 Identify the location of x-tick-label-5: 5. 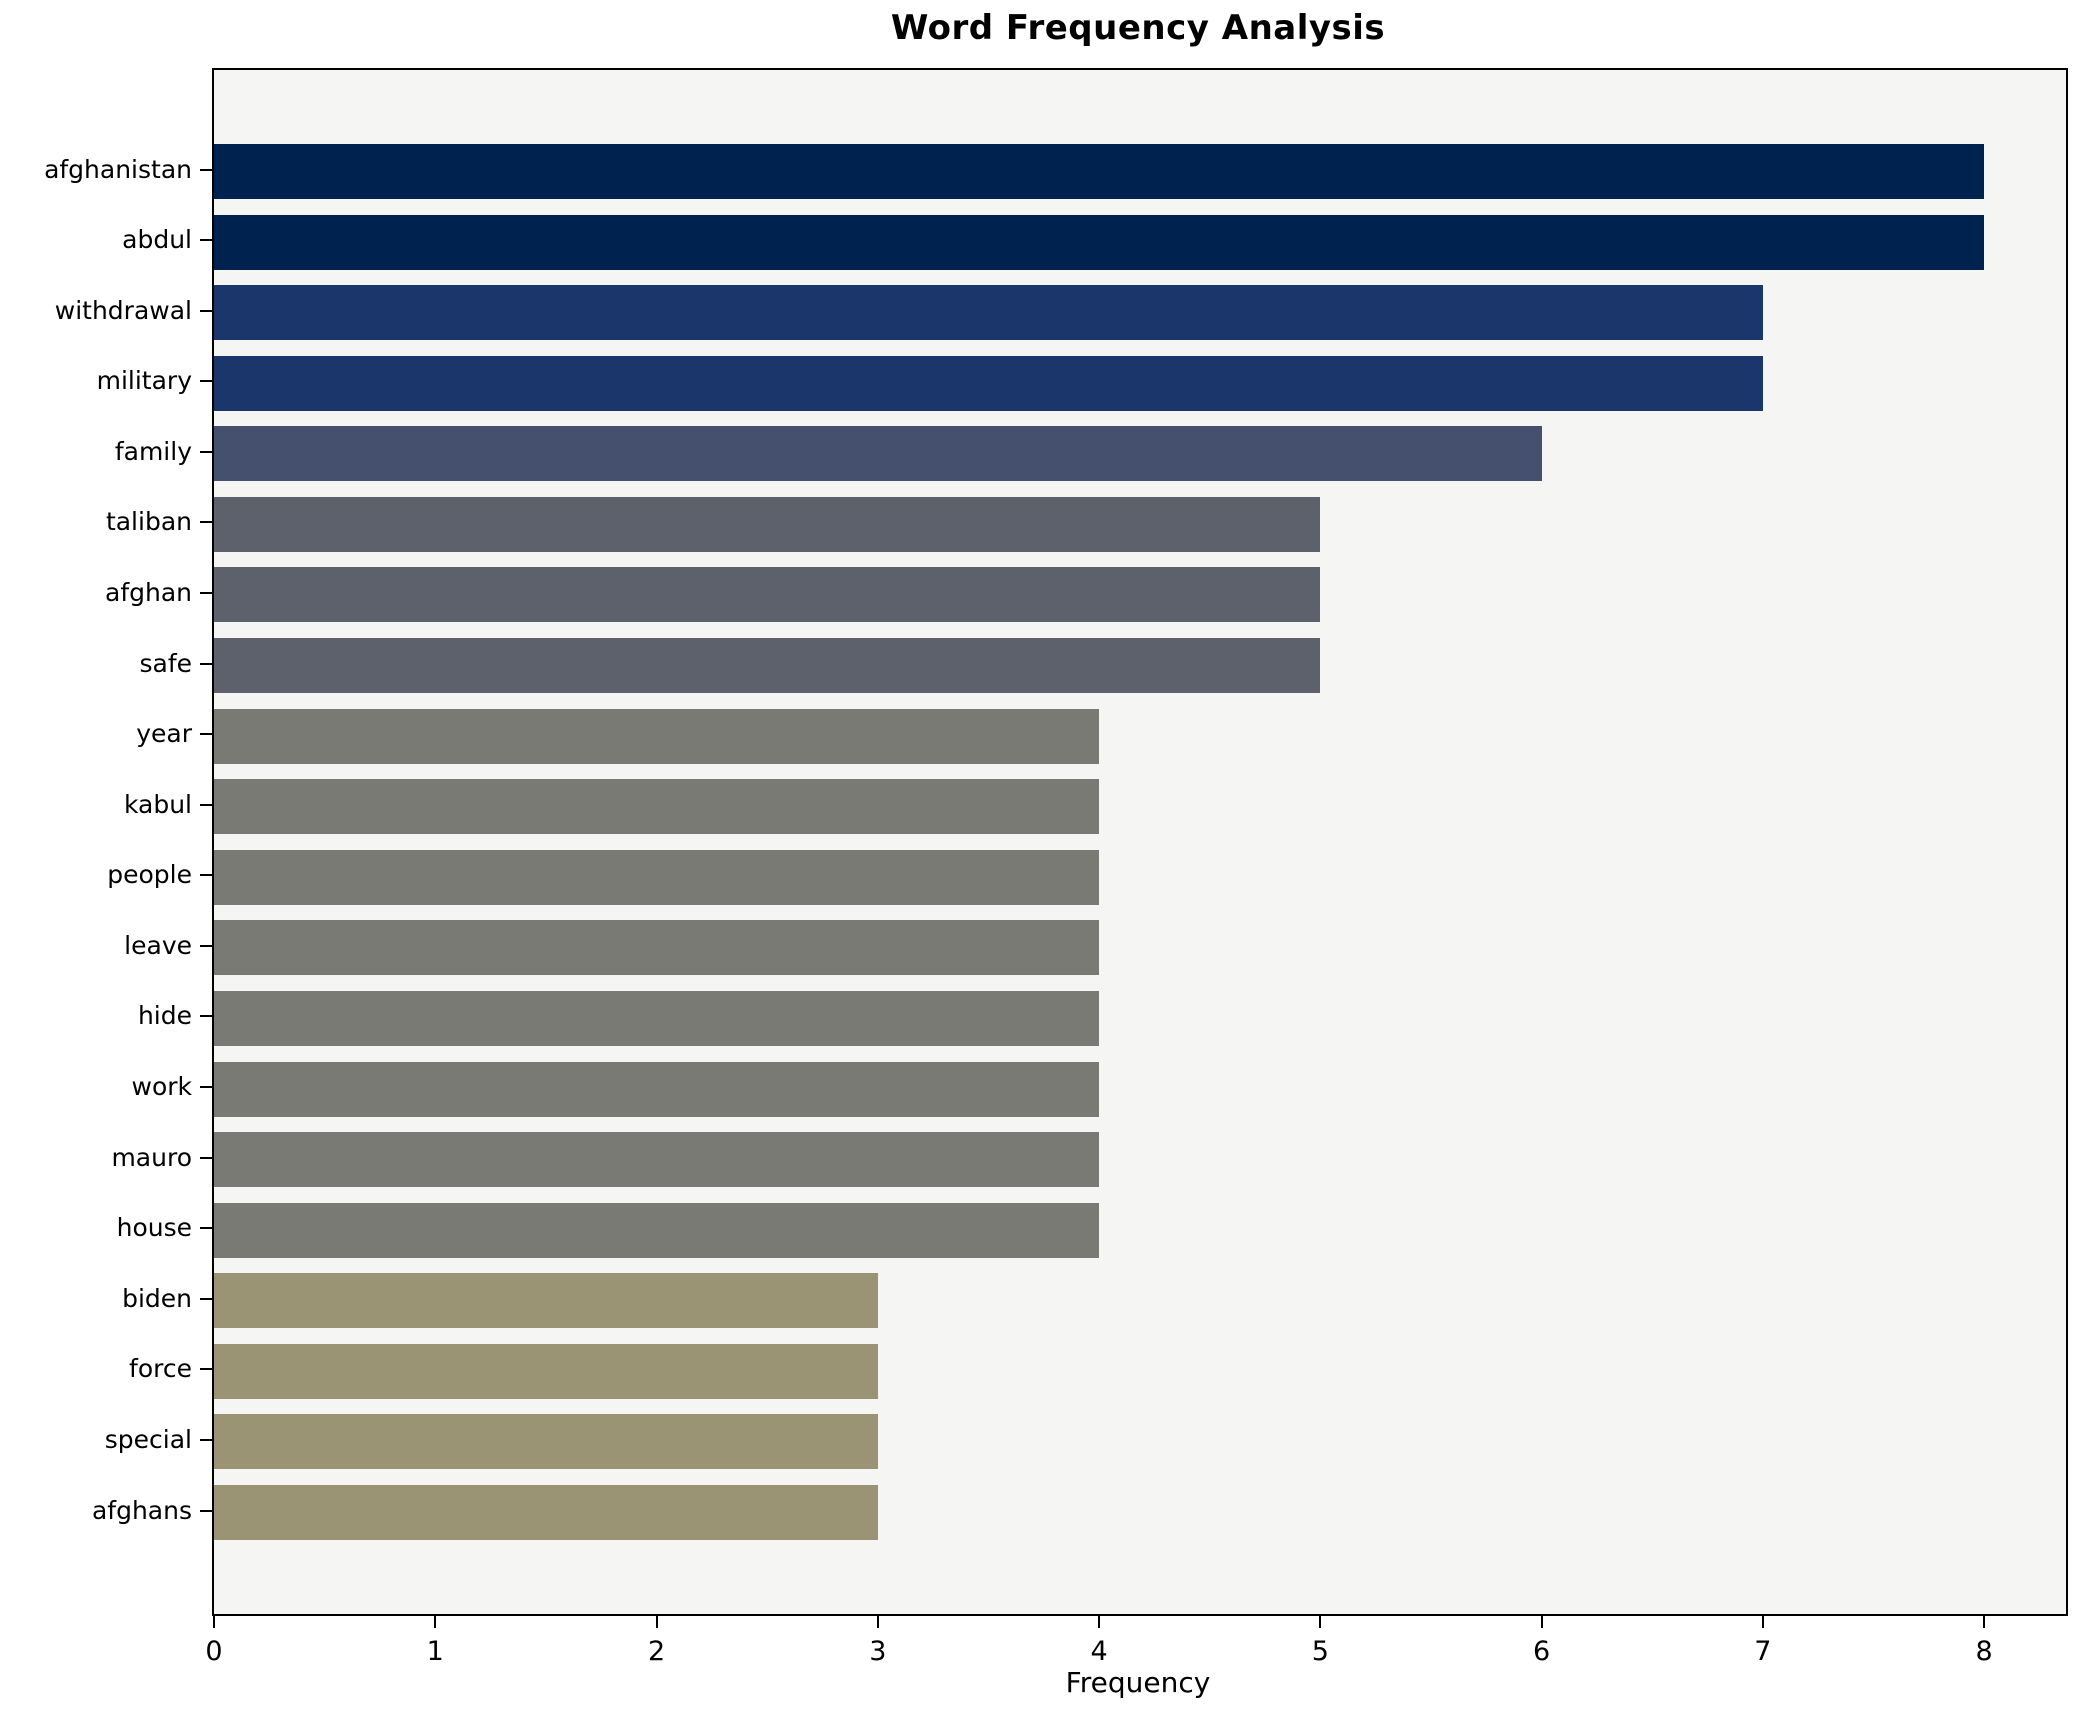
(1320, 1651).